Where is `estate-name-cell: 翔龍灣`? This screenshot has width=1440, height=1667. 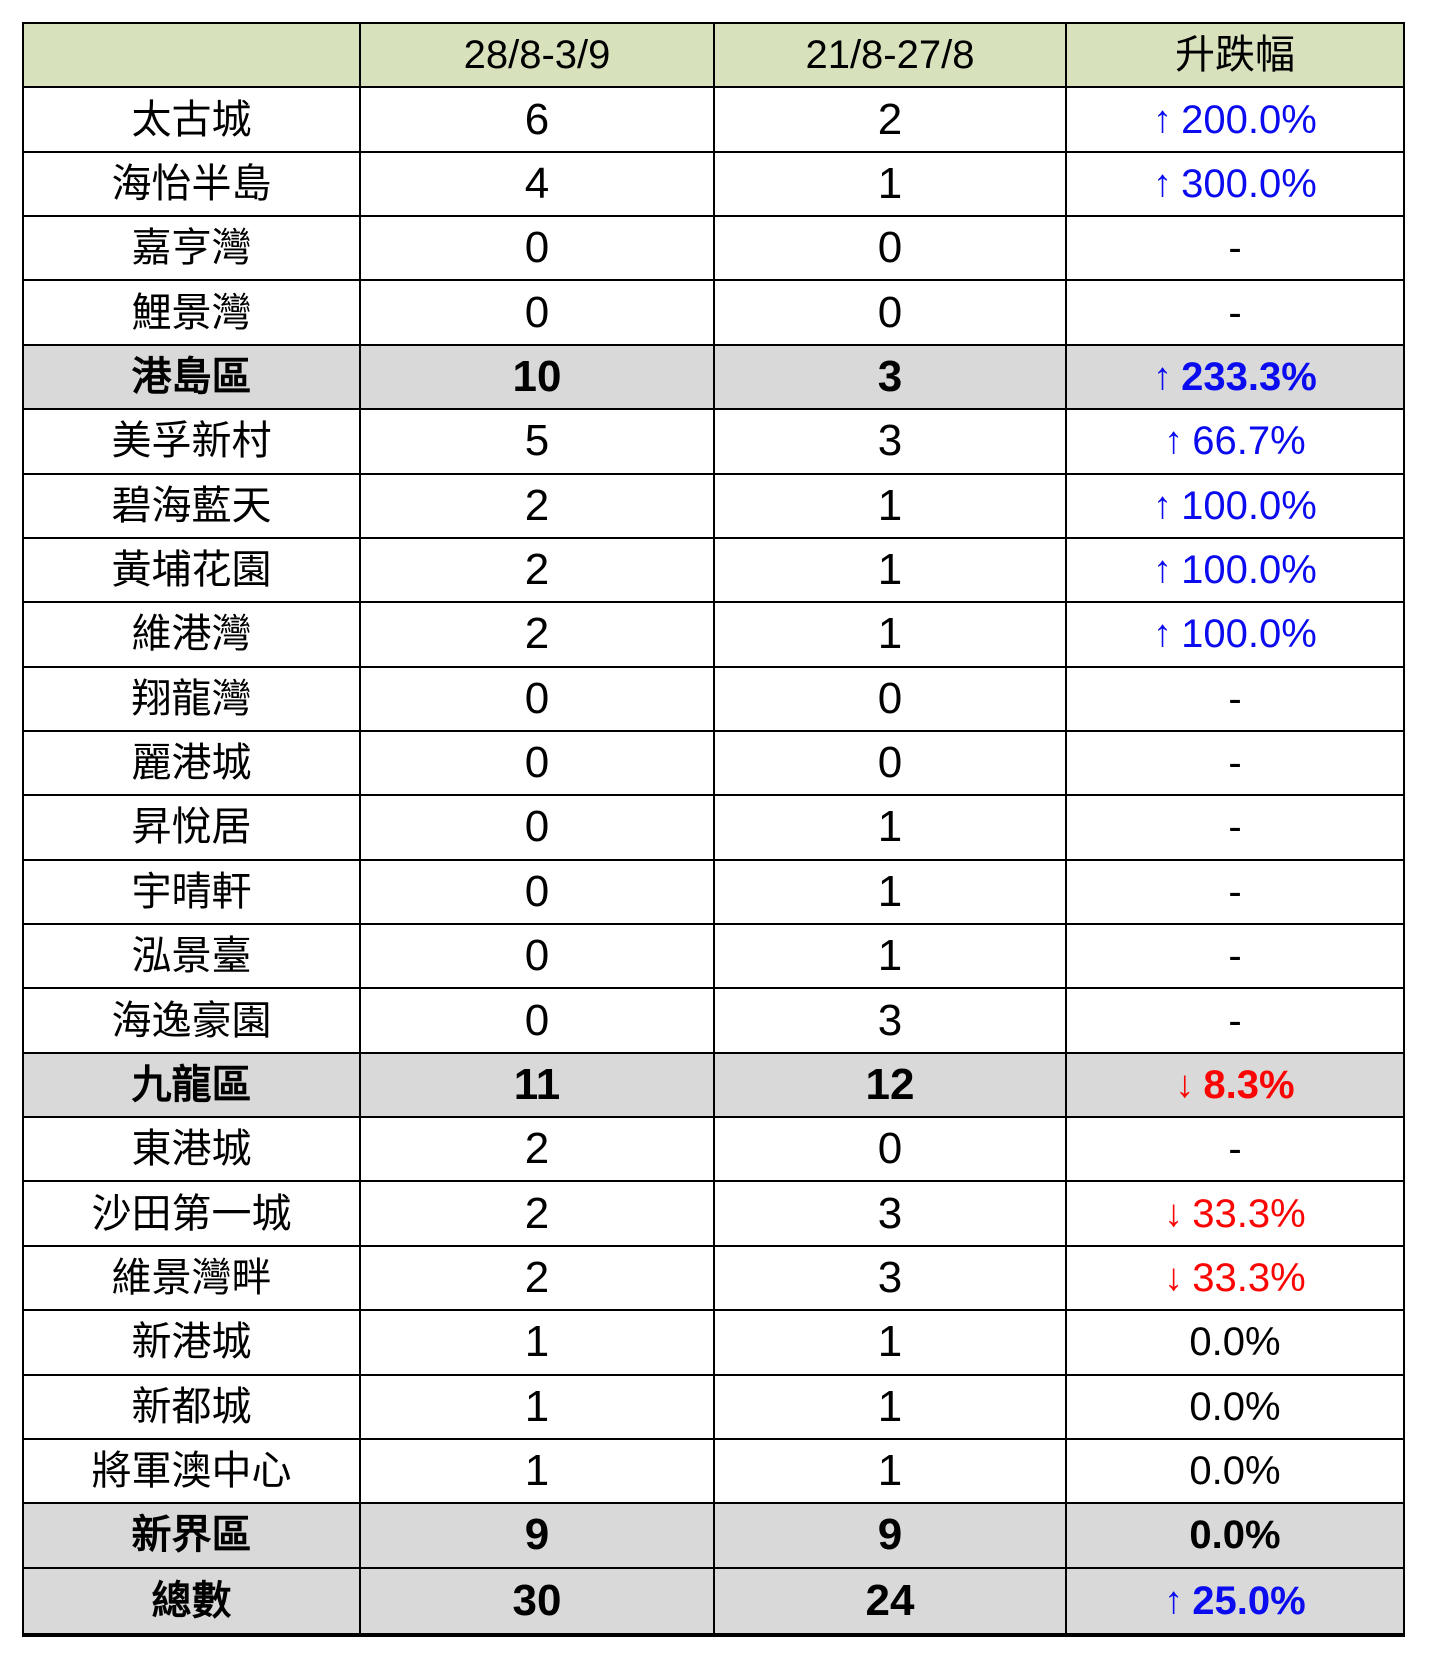 estate-name-cell: 翔龍灣 is located at coordinates (193, 699).